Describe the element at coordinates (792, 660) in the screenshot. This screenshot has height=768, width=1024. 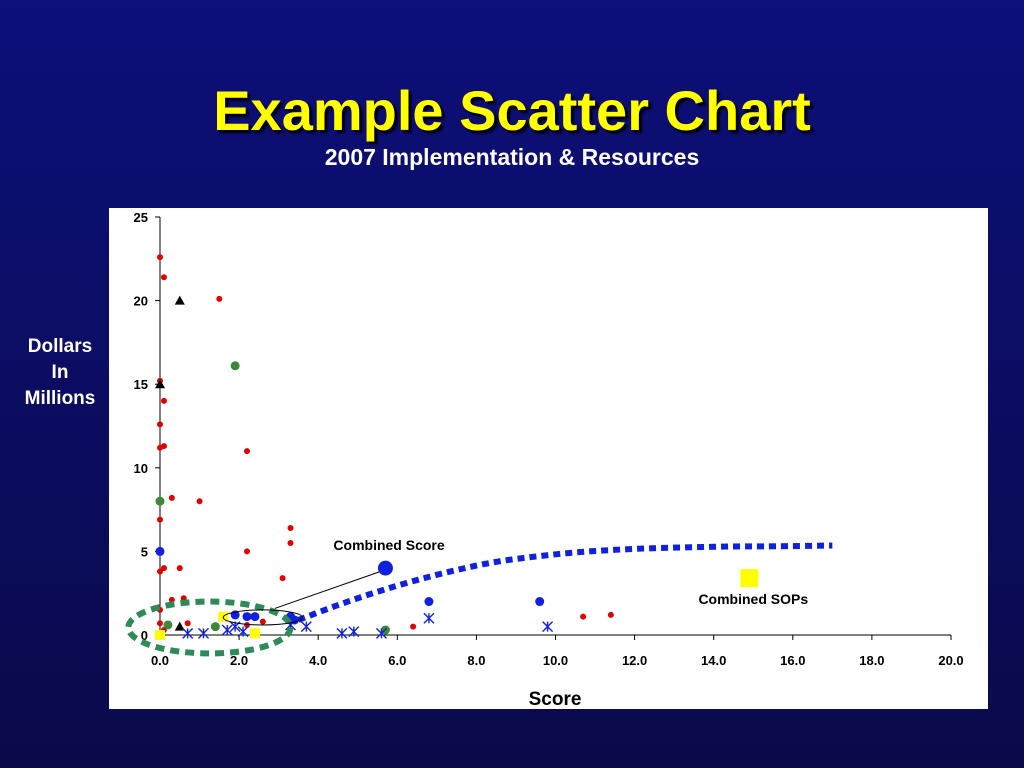
I see `x-tick-label: 16.0` at that location.